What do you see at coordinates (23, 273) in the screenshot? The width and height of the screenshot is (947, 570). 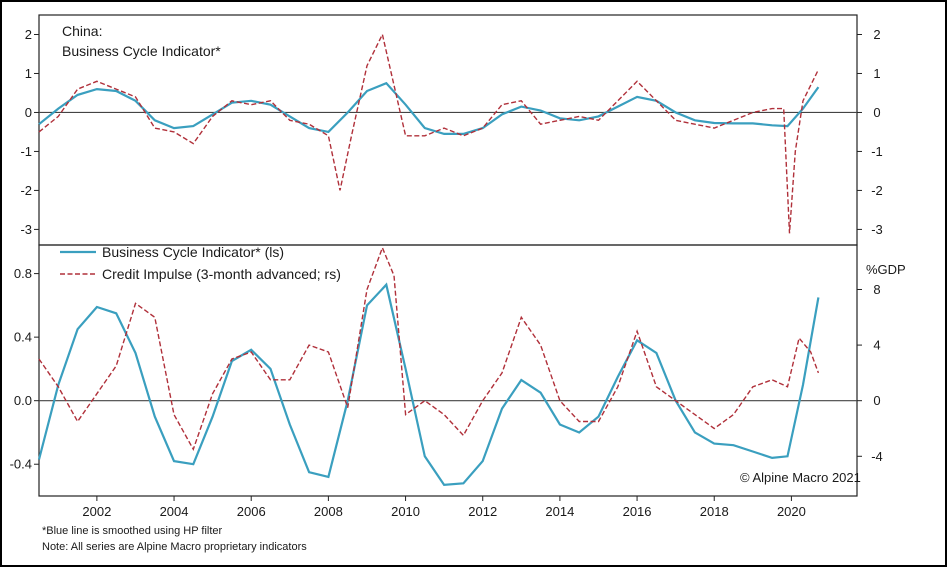 I see `left-tick-label: 0.8` at bounding box center [23, 273].